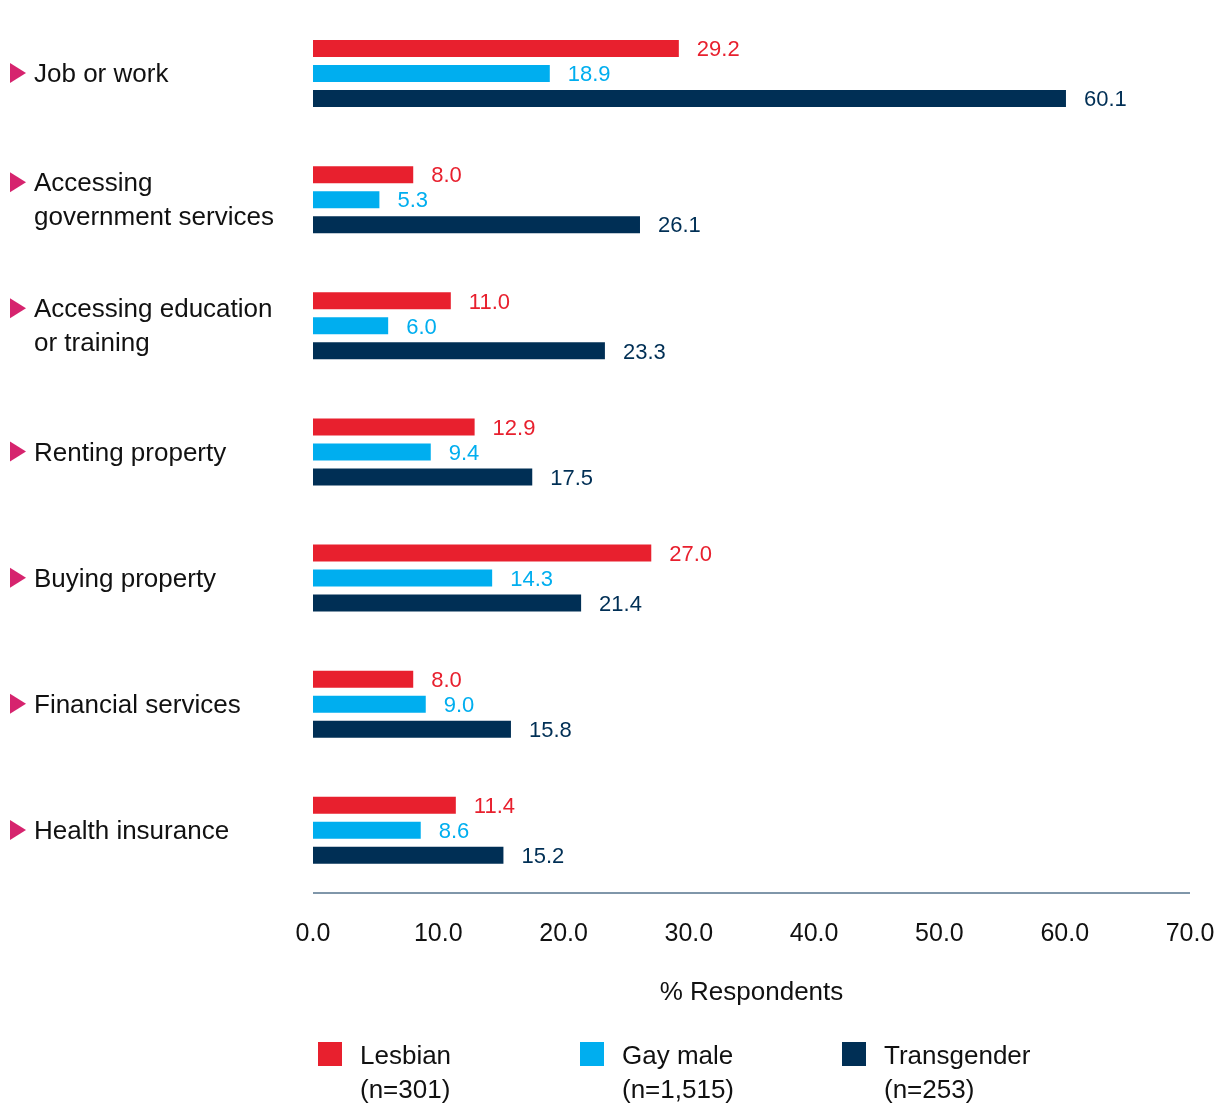 This screenshot has width=1232, height=1108. What do you see at coordinates (154, 199) in the screenshot?
I see `y-tick-label: Accessing government services` at bounding box center [154, 199].